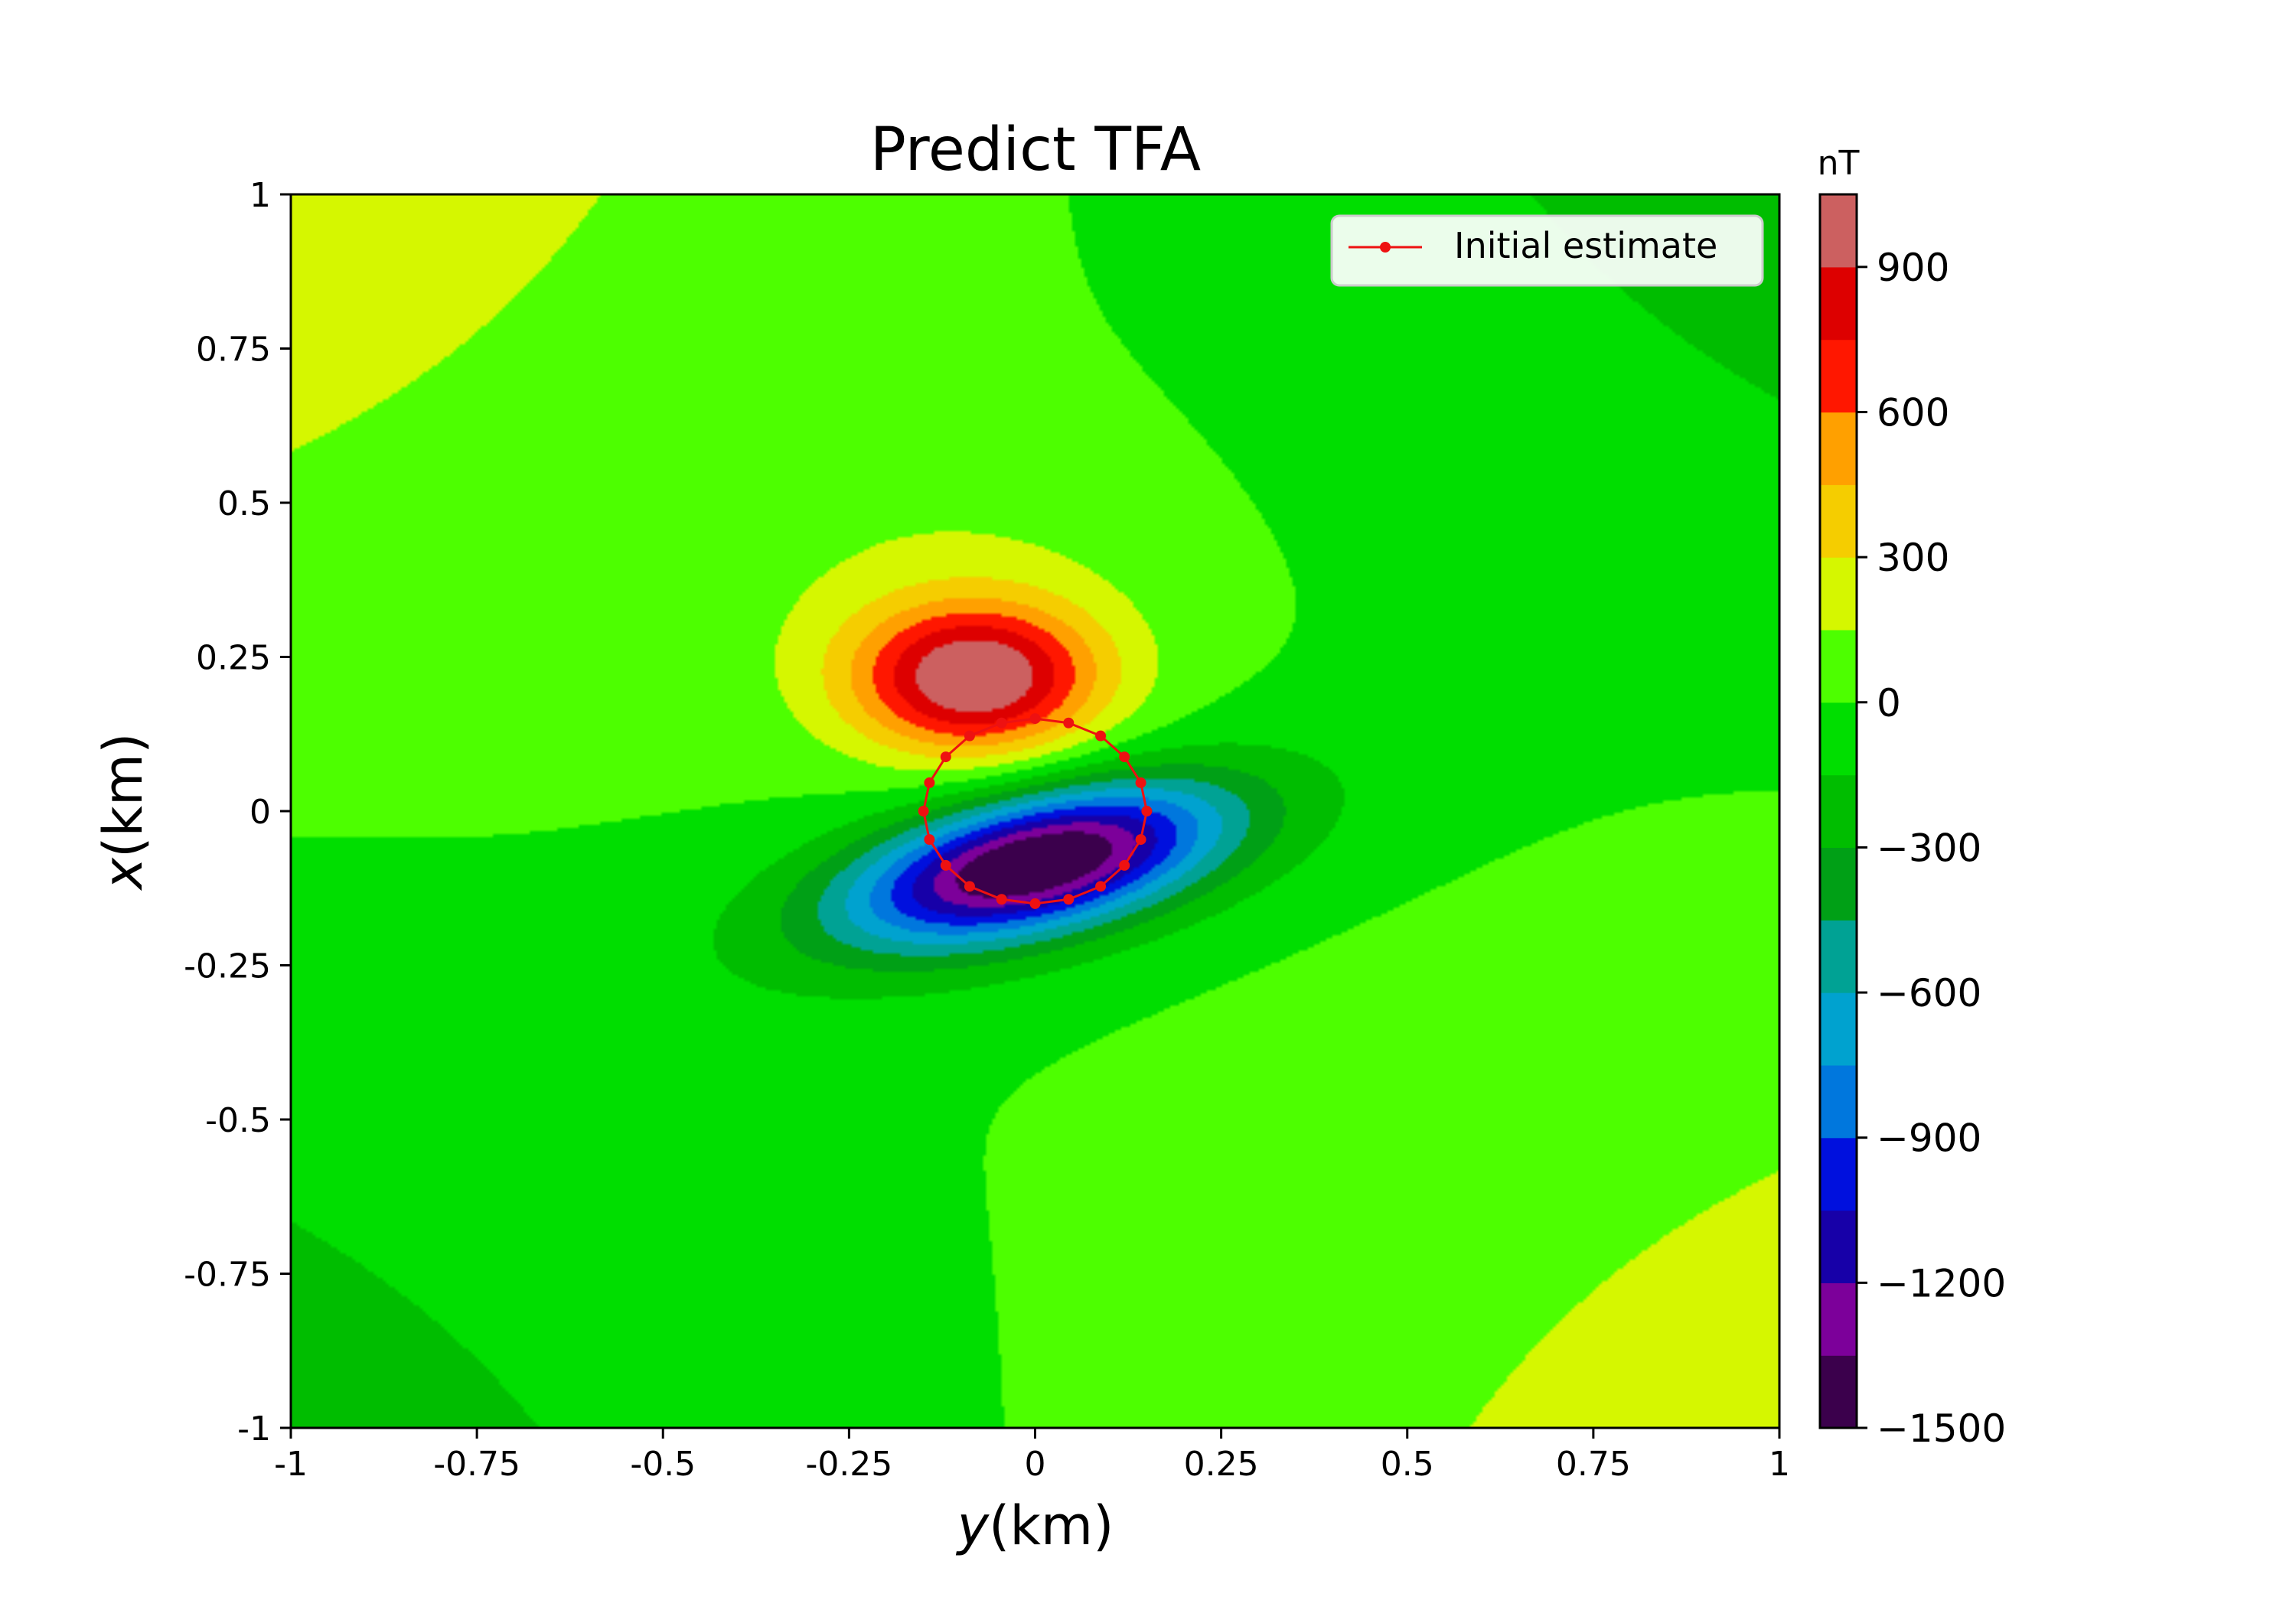 The width and height of the screenshot is (2296, 1610). I want to click on colorbar-tick-label: −600, so click(1929, 993).